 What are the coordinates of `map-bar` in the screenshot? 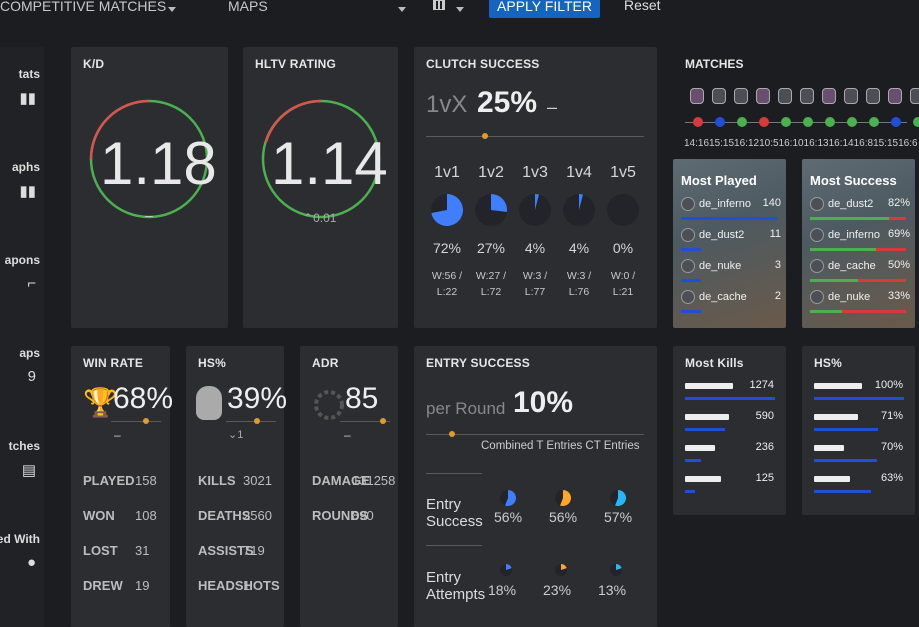 It's located at (691, 249).